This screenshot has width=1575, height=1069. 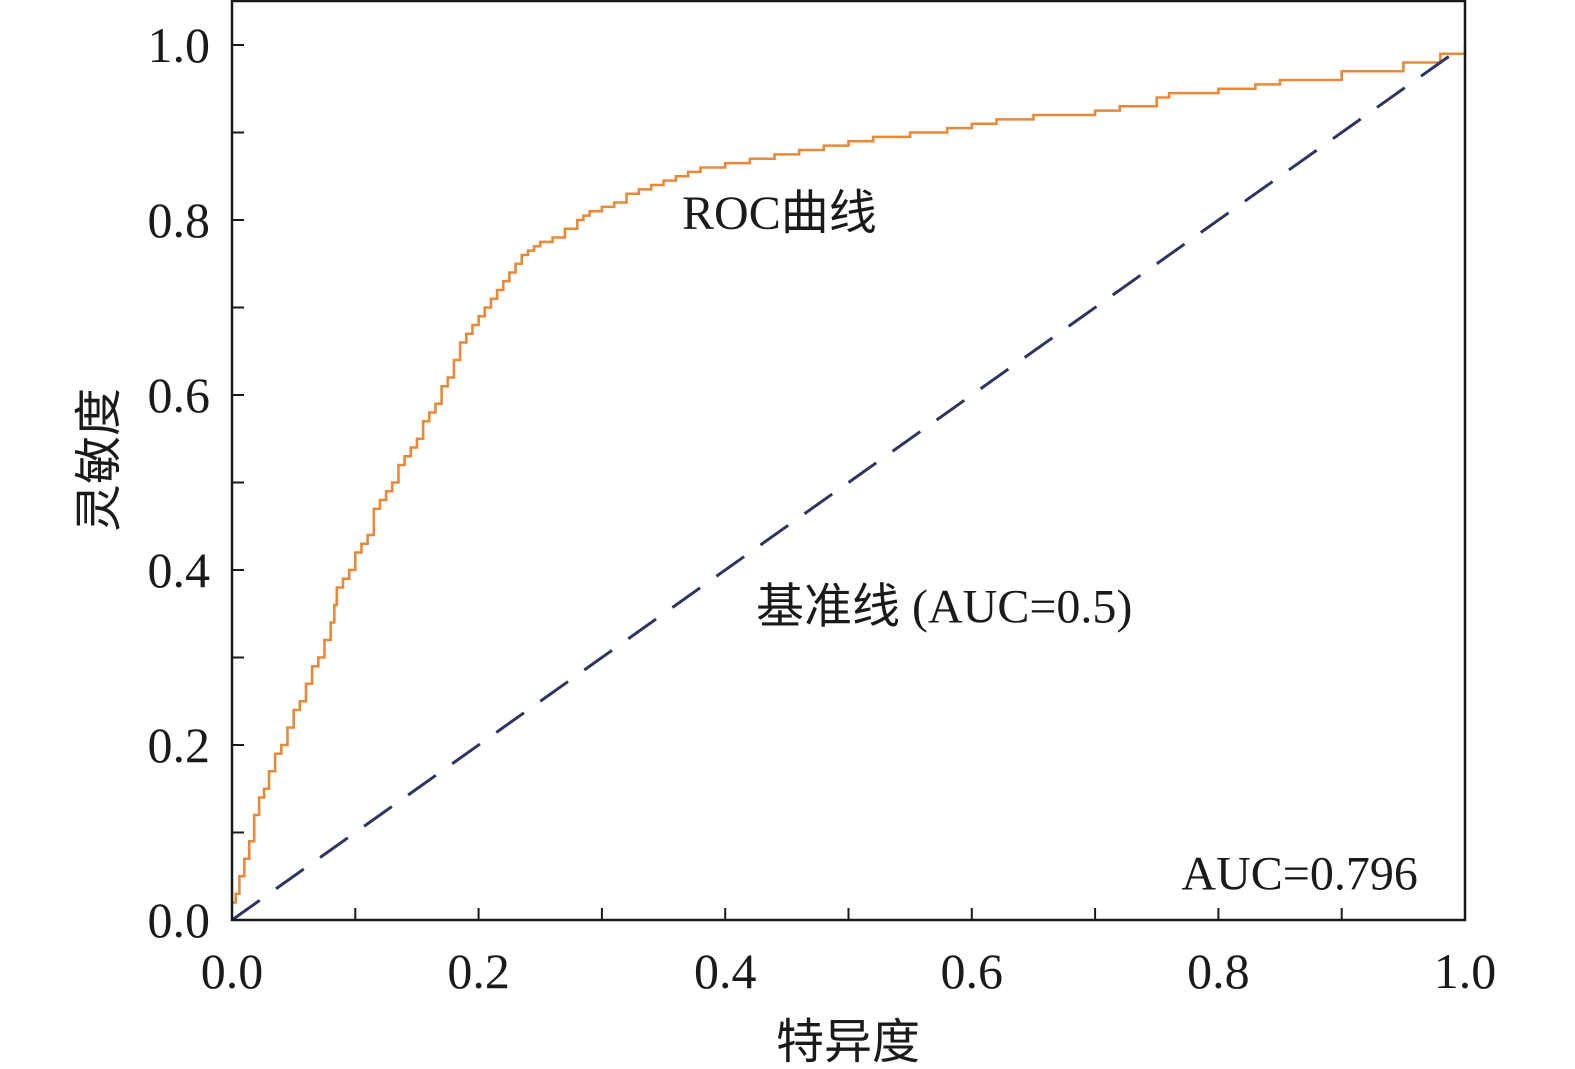 I want to click on y-tick-label: 0.6, so click(x=179, y=395).